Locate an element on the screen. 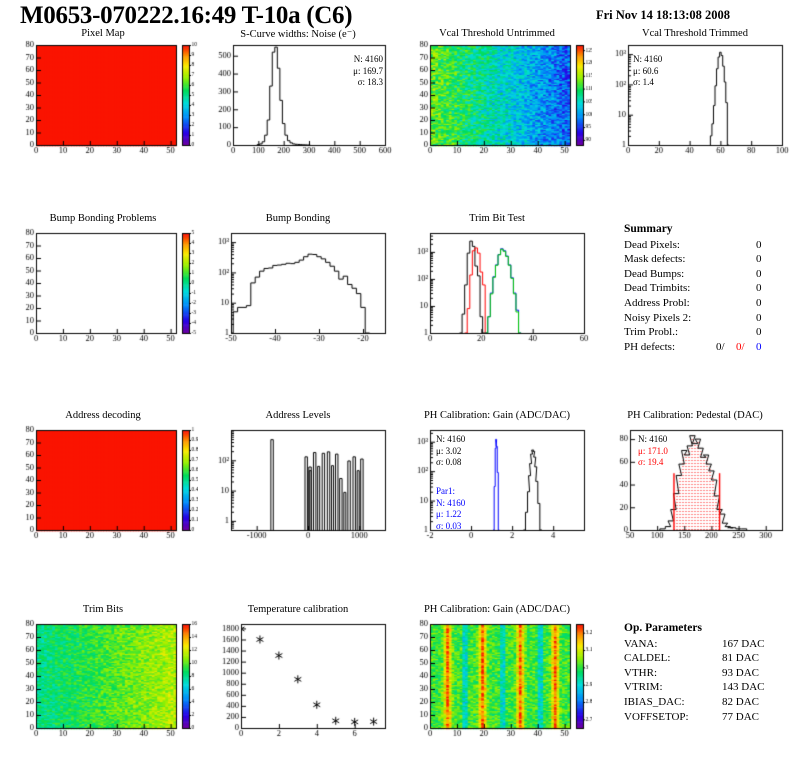 The width and height of the screenshot is (796, 772). address-levels-chart is located at coordinates (298, 478).